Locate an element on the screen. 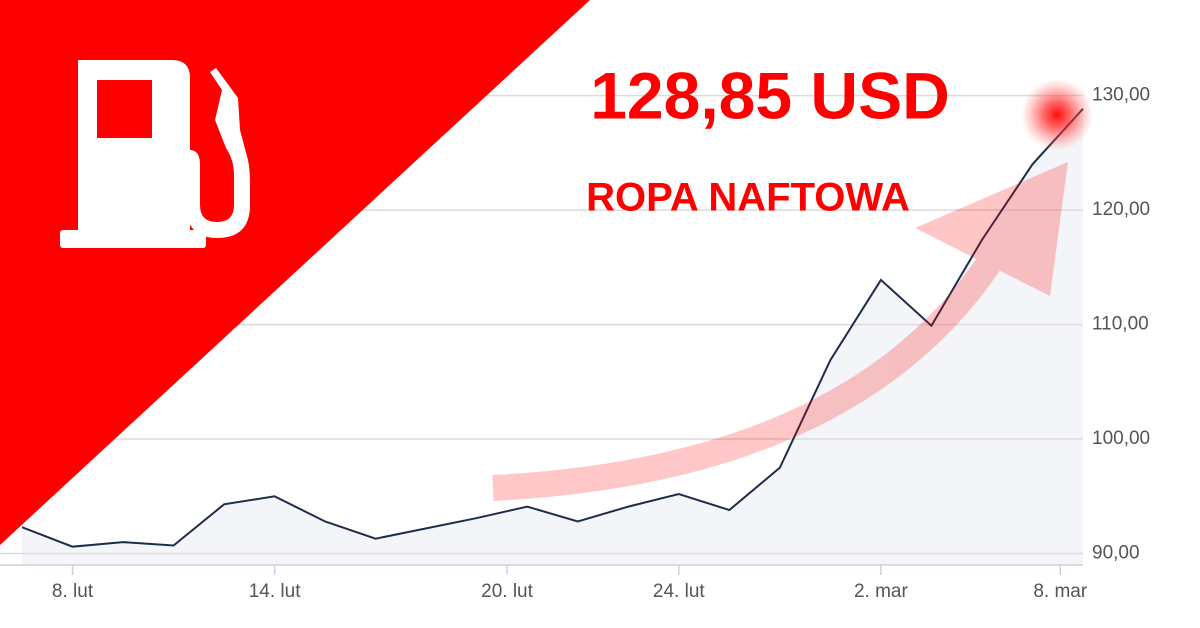 Image resolution: width=1200 pixels, height=628 pixels. x-tick-label: 24. lut is located at coordinates (679, 591).